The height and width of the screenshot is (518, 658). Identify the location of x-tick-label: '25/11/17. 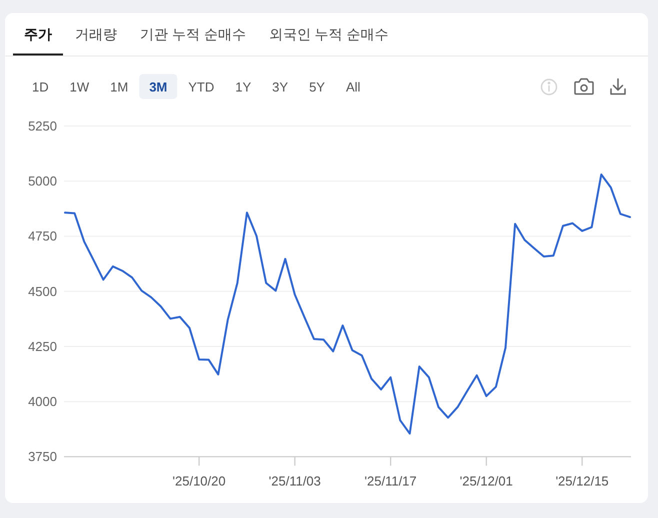
(390, 481).